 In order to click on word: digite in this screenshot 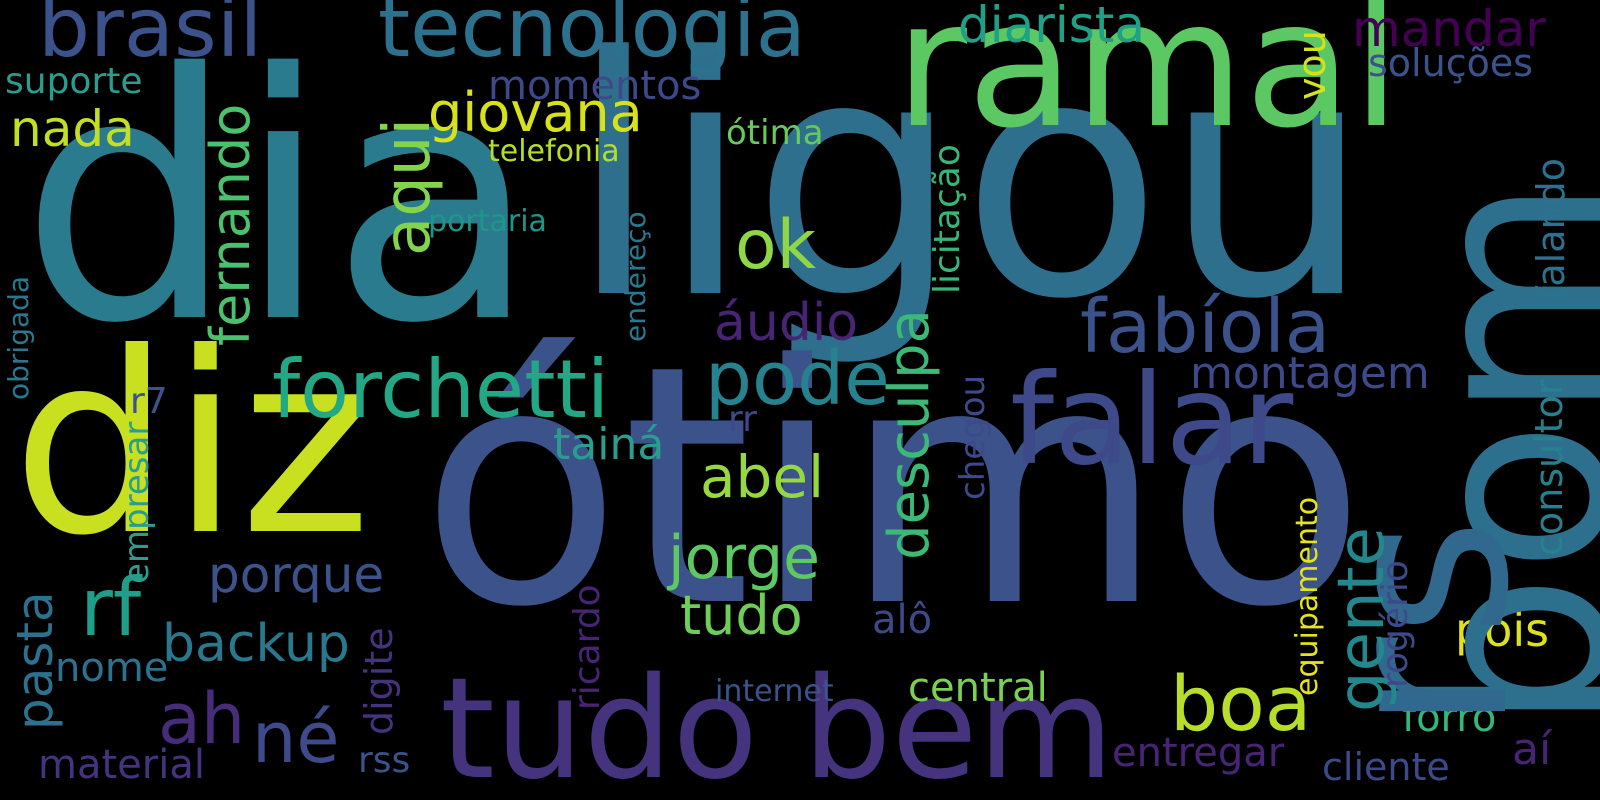, I will do `click(379, 681)`.